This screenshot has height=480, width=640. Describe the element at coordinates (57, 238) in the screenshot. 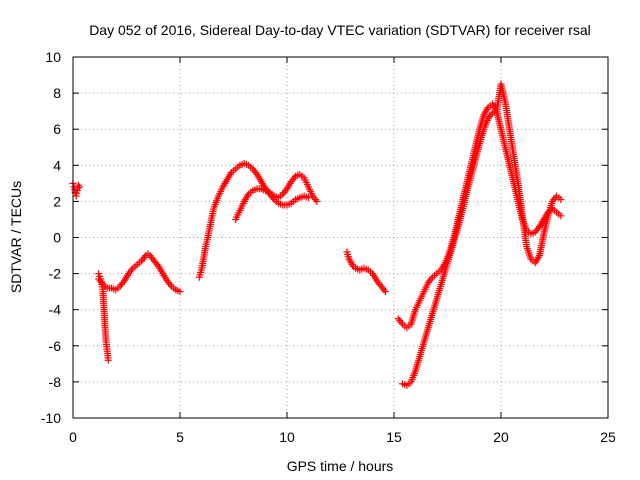

I see `y-tick-label: 0` at that location.